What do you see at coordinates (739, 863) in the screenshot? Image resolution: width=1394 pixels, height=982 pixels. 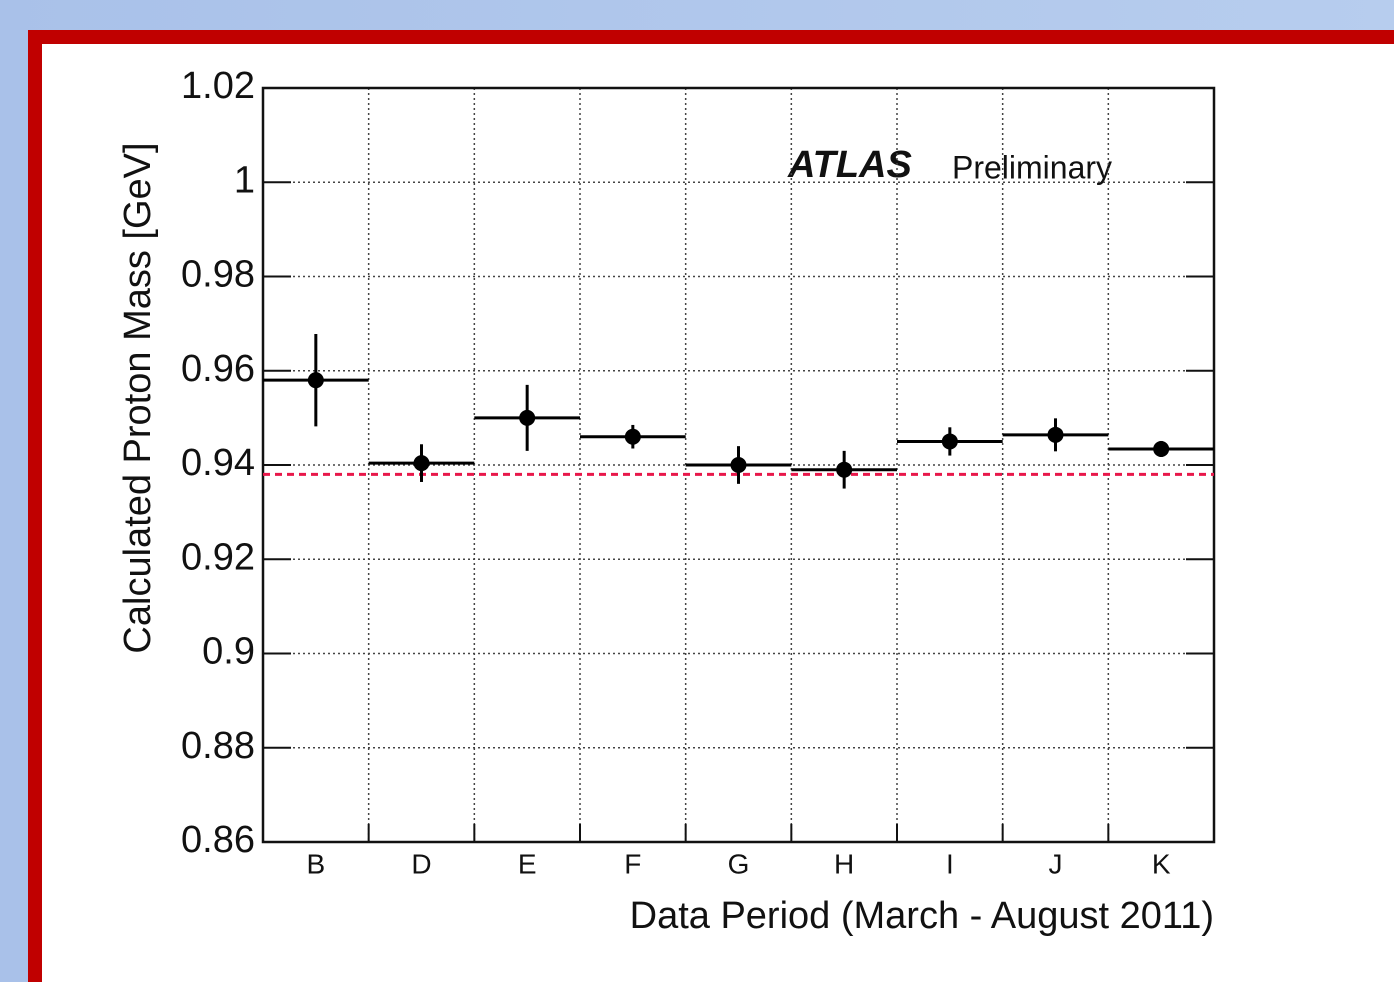 I see `x-tick-label: G` at bounding box center [739, 863].